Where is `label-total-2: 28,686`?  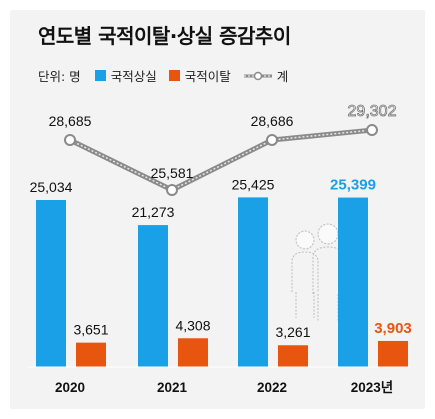 label-total-2: 28,686 is located at coordinates (272, 121).